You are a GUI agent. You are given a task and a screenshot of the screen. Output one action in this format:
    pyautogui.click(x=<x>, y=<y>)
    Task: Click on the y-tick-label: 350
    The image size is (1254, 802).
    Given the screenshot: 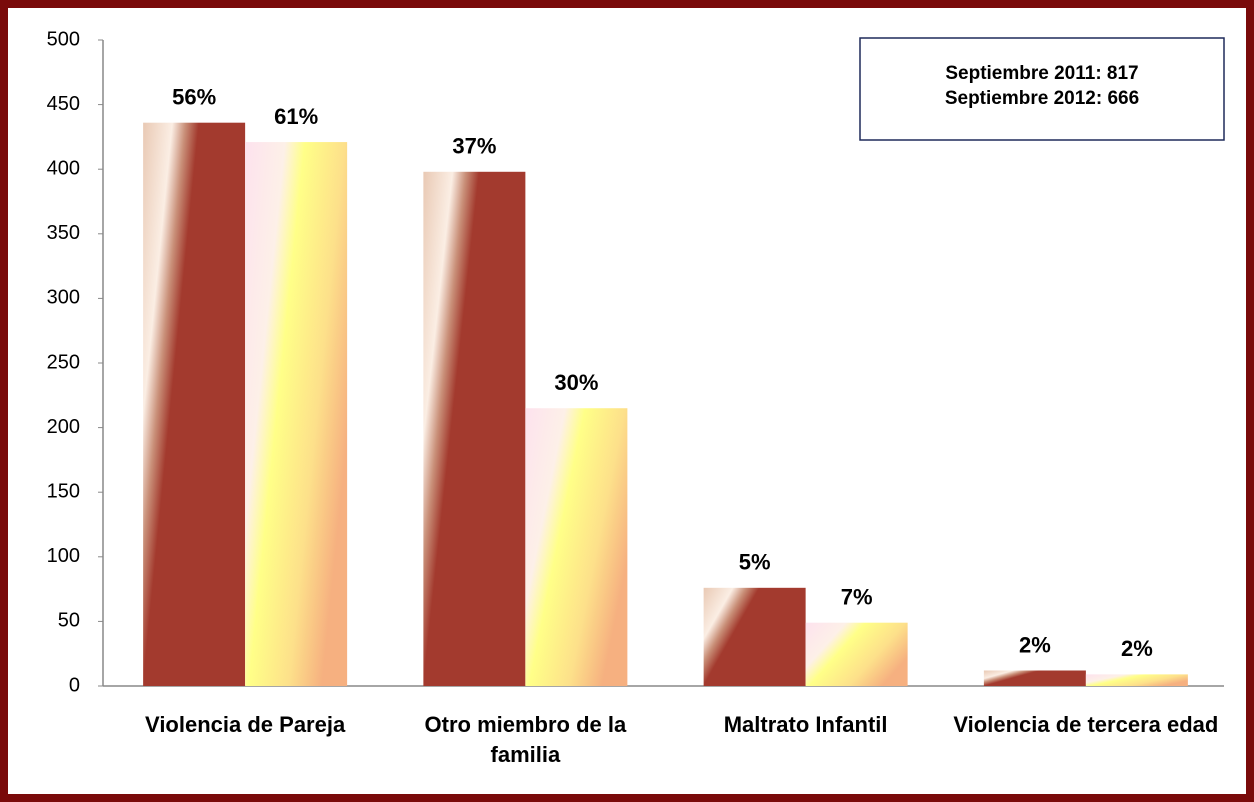 What is the action you would take?
    pyautogui.click(x=63, y=233)
    